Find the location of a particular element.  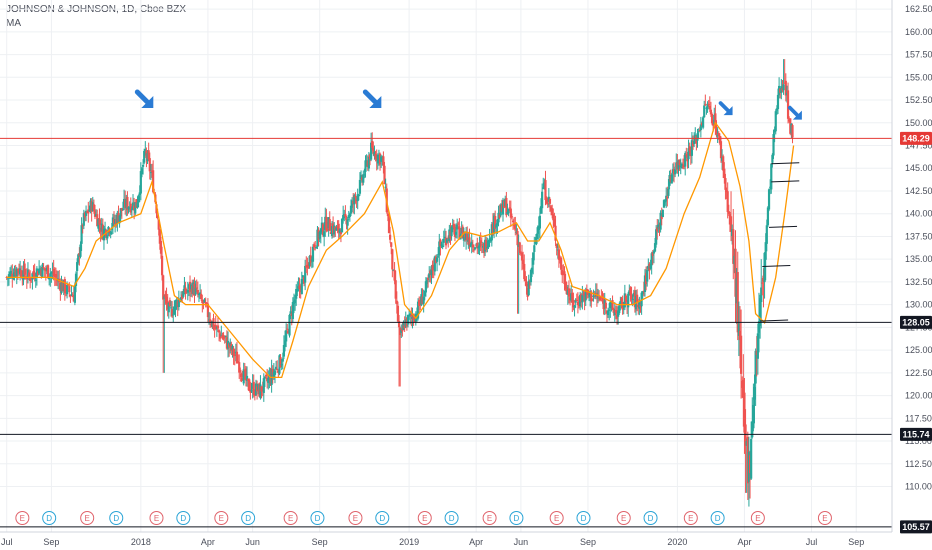

price-badge-bg is located at coordinates (916, 138).